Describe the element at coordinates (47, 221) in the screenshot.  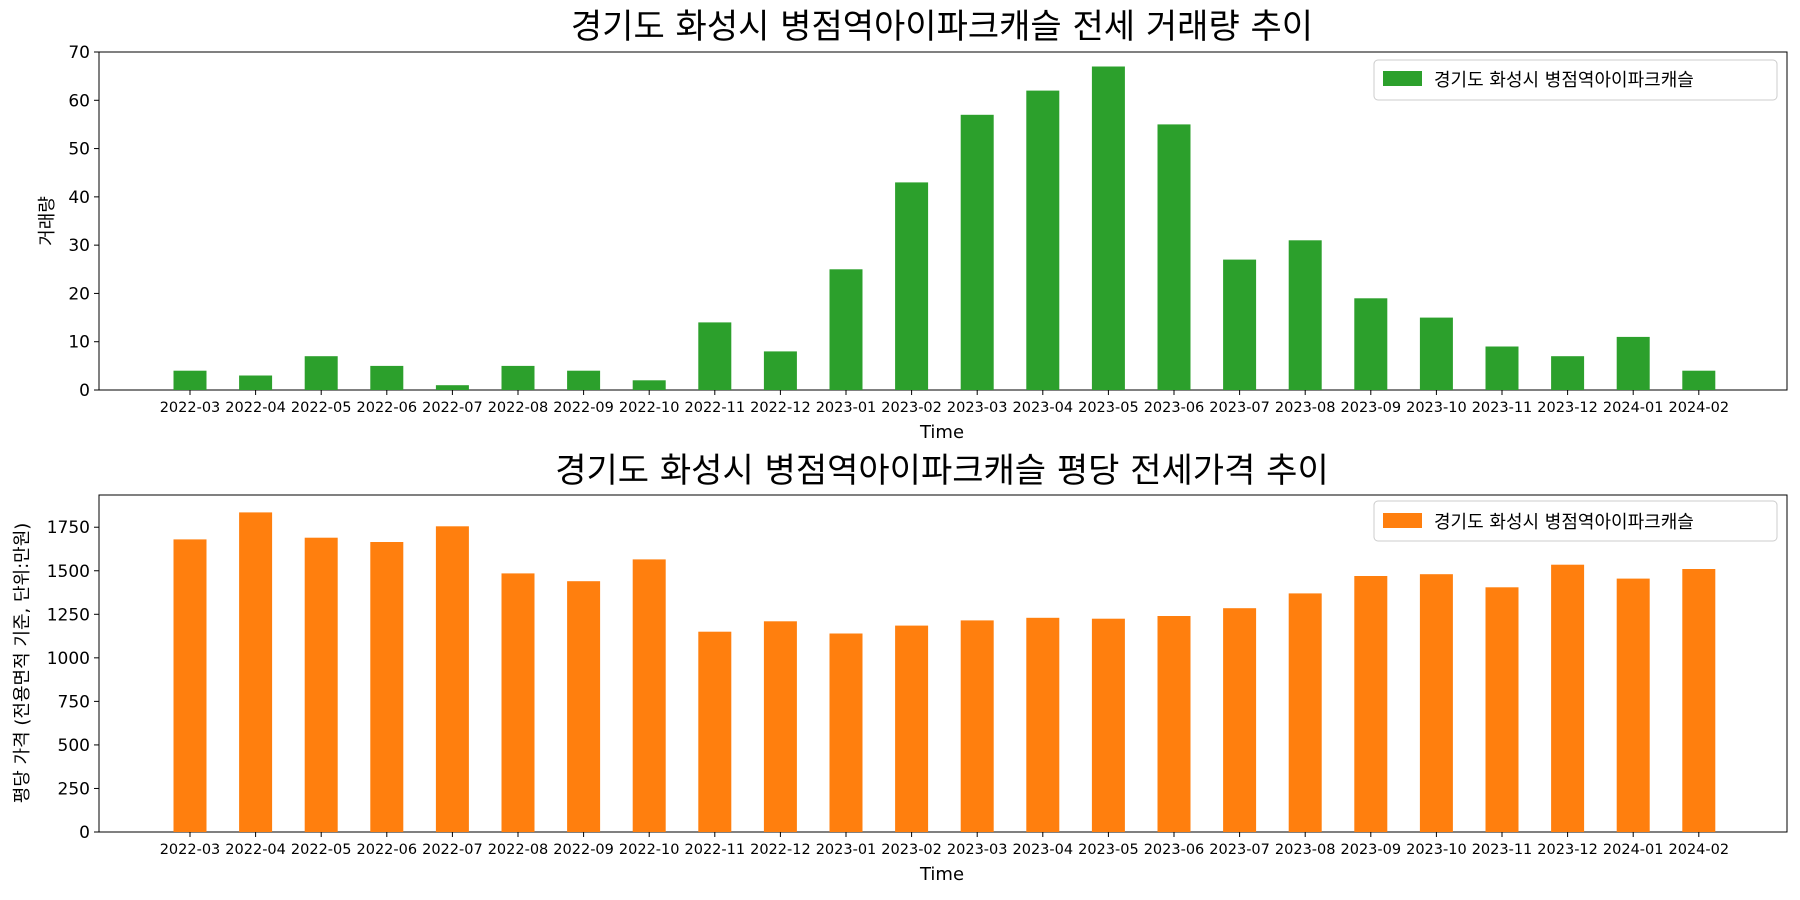
I see `chart-1-y-axis-label: 거래량` at that location.